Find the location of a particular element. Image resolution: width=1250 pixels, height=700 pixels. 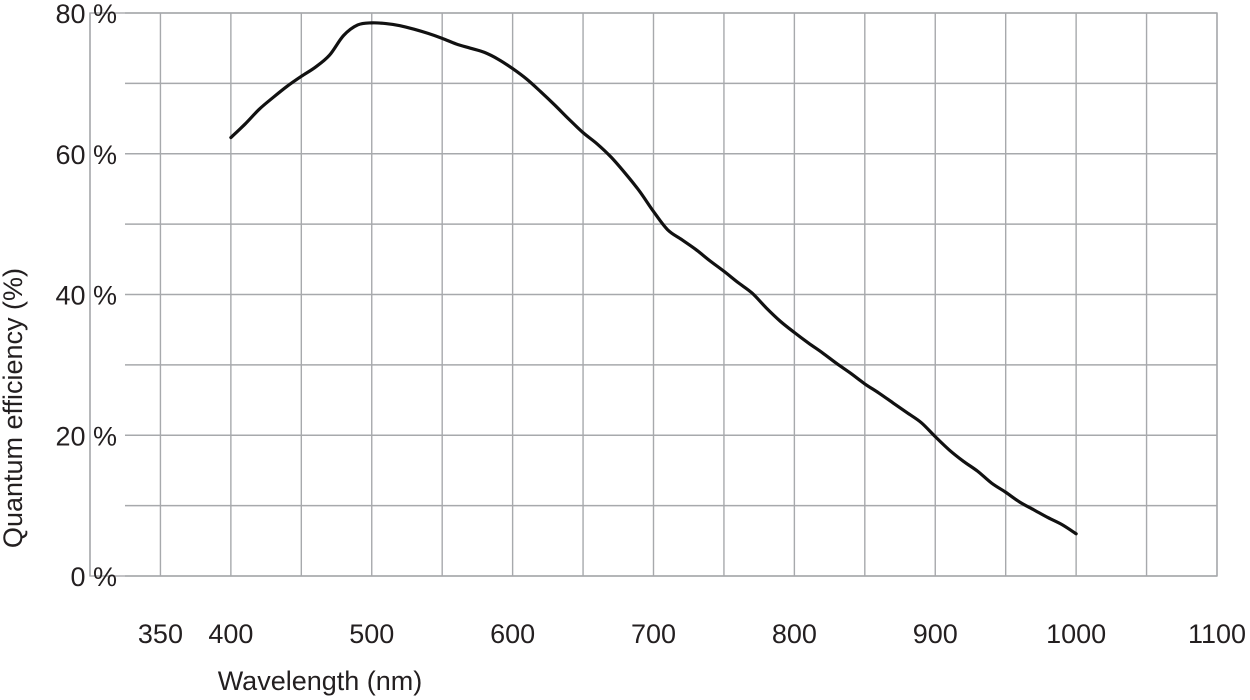

x-tick-label: 400 is located at coordinates (230, 634).